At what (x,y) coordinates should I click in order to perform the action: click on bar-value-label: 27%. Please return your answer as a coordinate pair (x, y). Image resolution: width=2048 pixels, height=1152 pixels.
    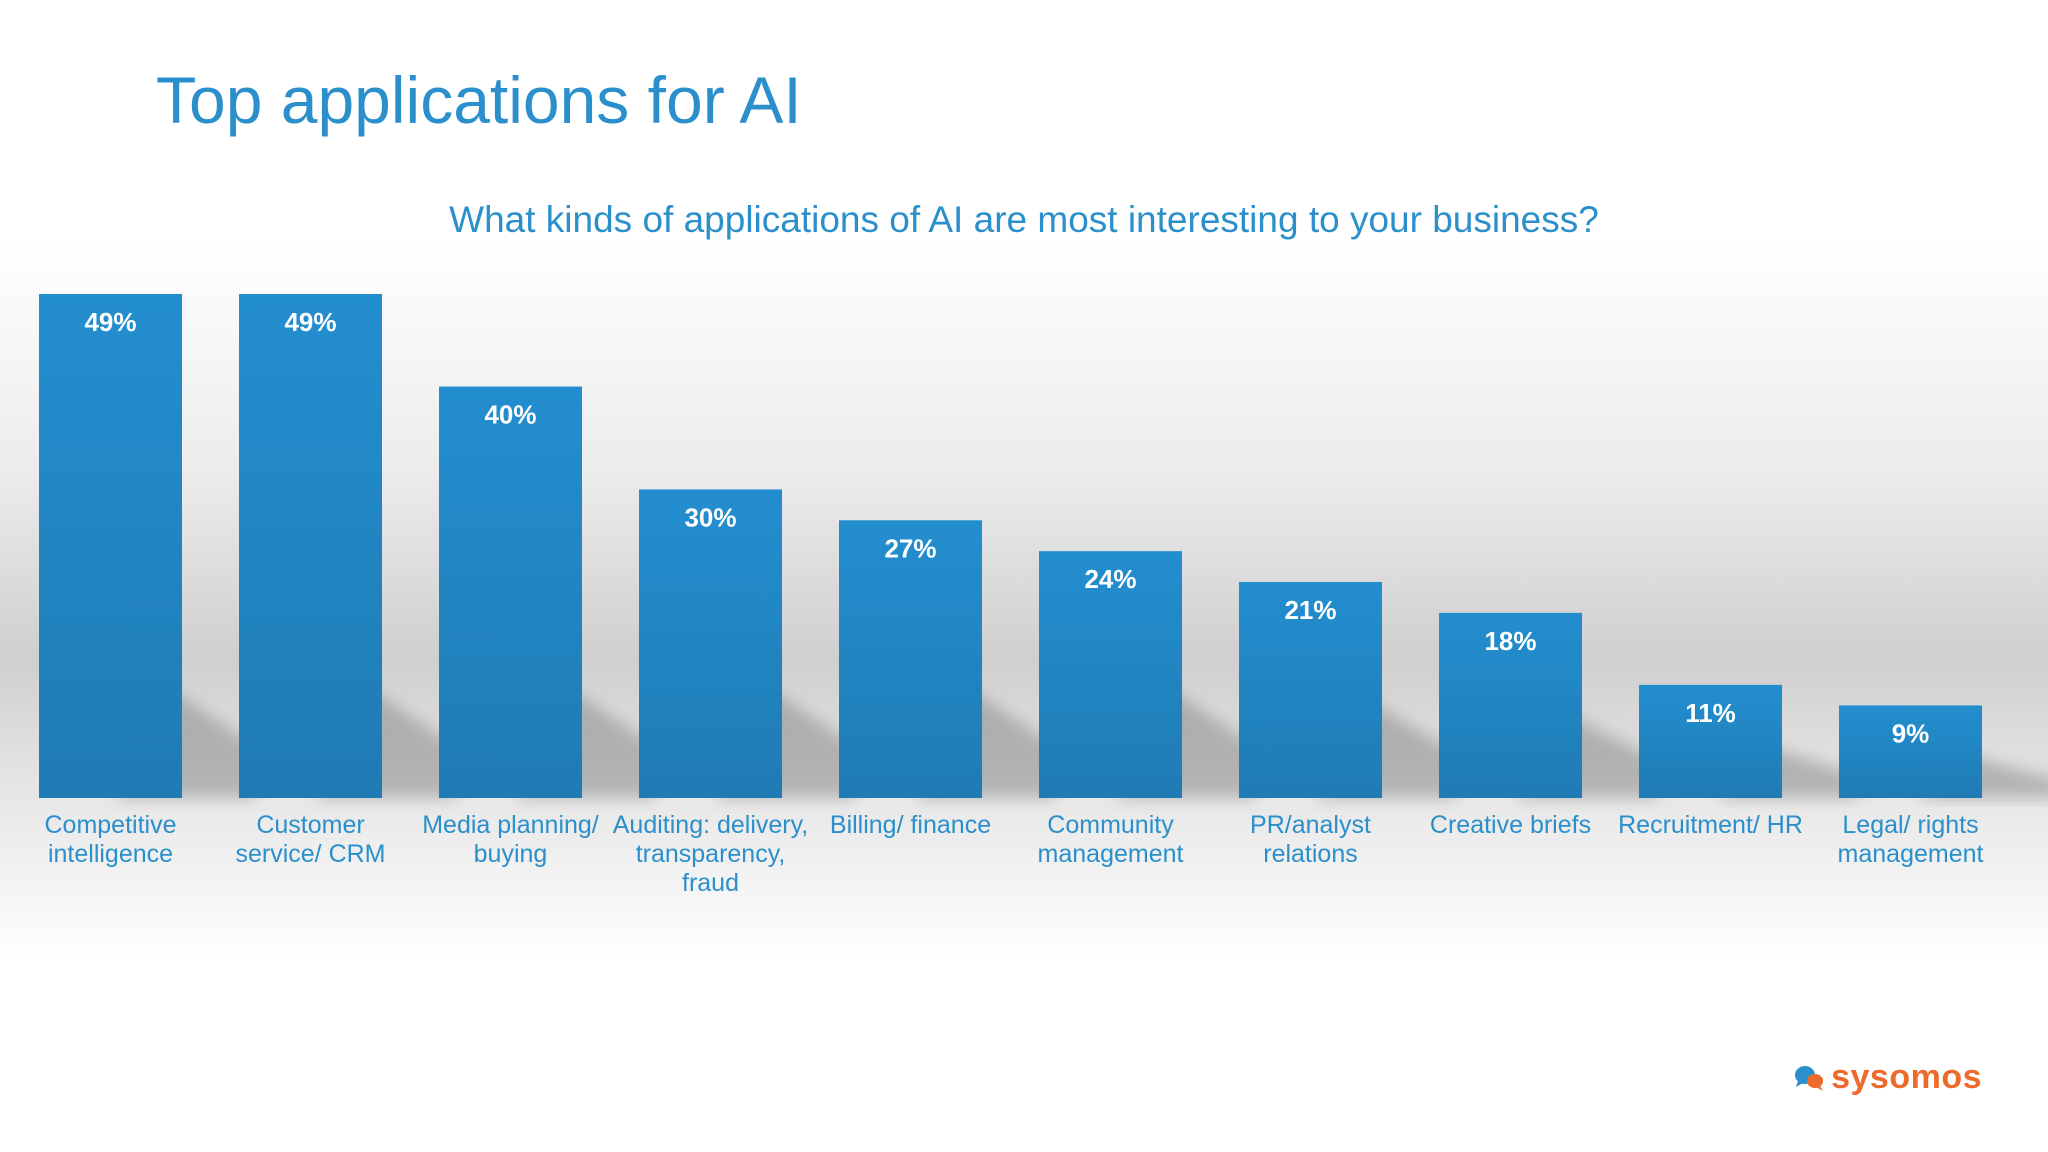
    Looking at the image, I should click on (910, 548).